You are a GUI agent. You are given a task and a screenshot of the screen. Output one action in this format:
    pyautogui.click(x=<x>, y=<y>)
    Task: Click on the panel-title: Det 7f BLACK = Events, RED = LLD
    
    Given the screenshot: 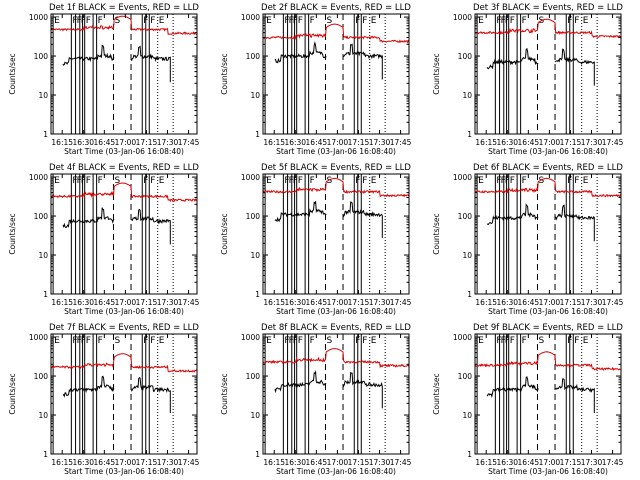 What is the action you would take?
    pyautogui.click(x=124, y=328)
    